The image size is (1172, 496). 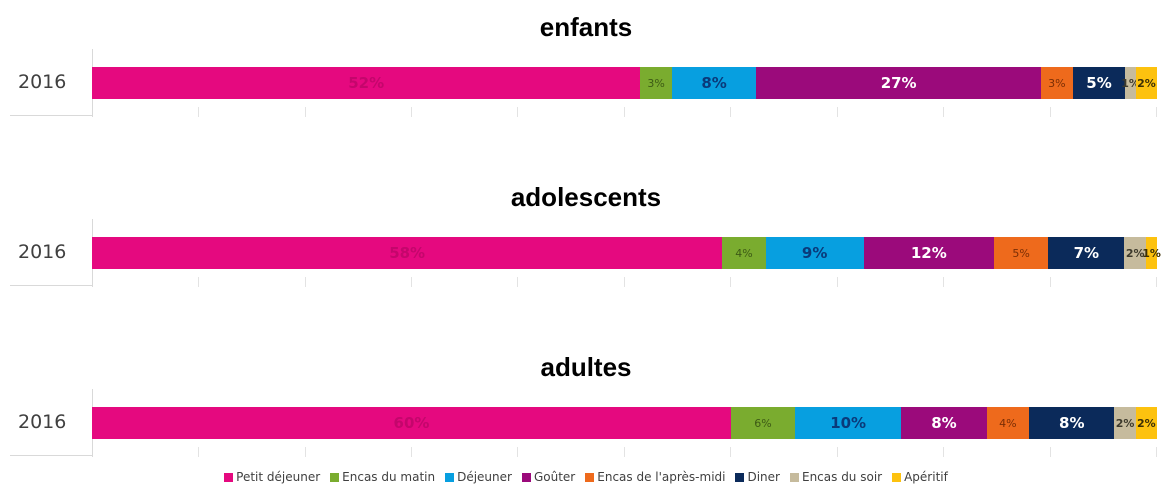 I want to click on bar-segment: 27%, so click(x=898, y=83).